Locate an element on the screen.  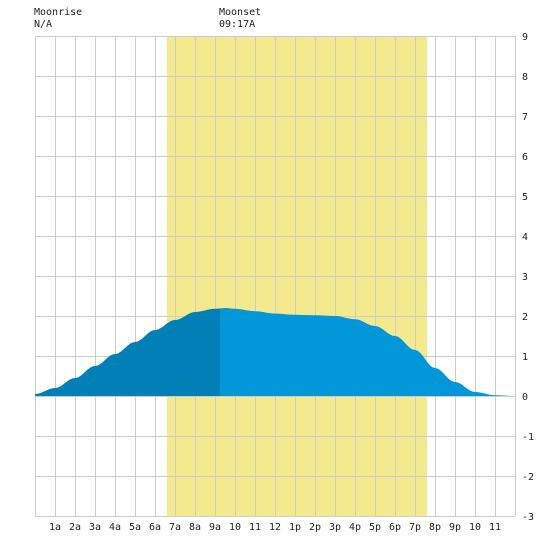
y-tick-label: -2 is located at coordinates (528, 477).